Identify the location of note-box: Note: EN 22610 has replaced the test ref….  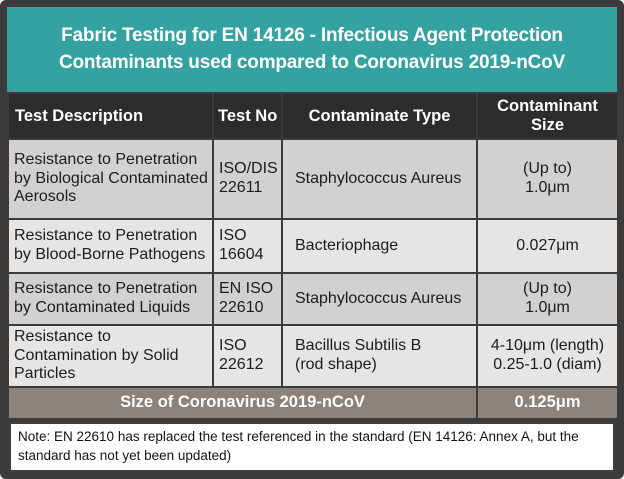
(312, 447).